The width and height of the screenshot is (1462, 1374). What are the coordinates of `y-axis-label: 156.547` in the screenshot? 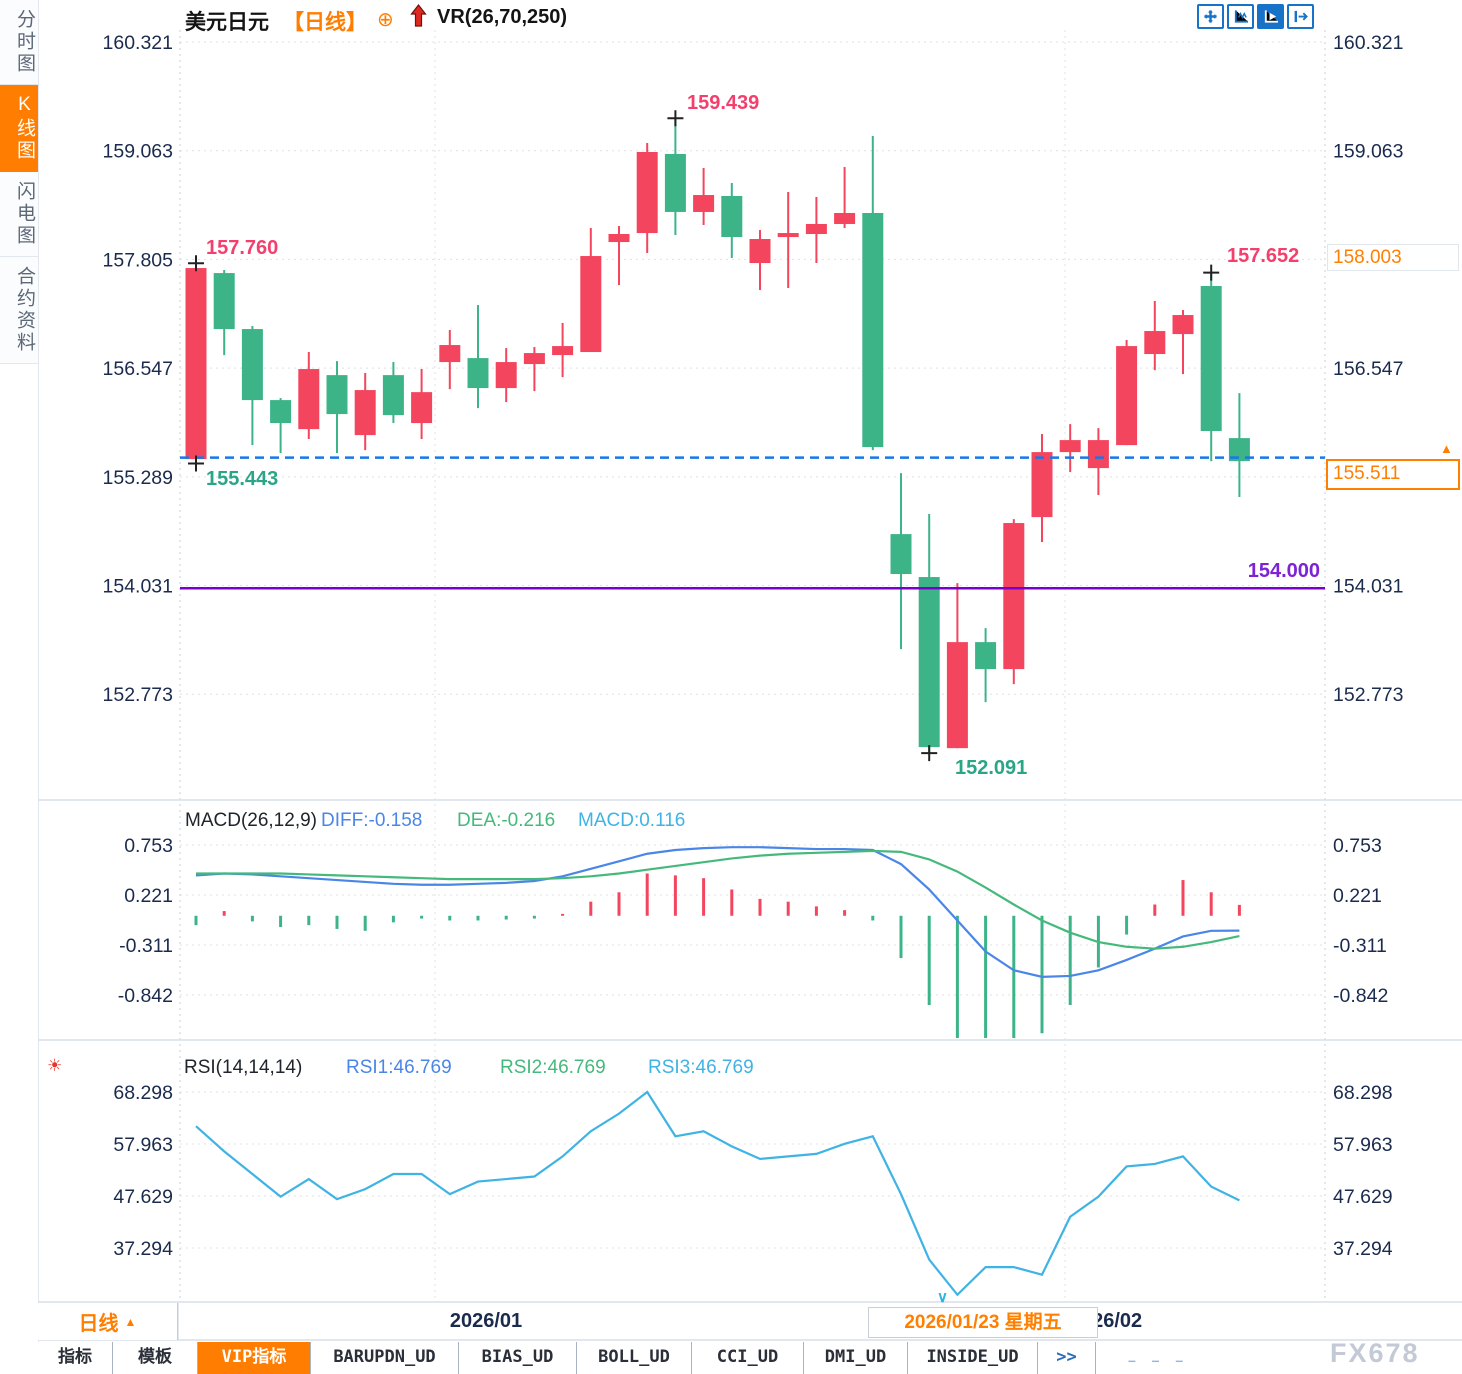 It's located at (1368, 369).